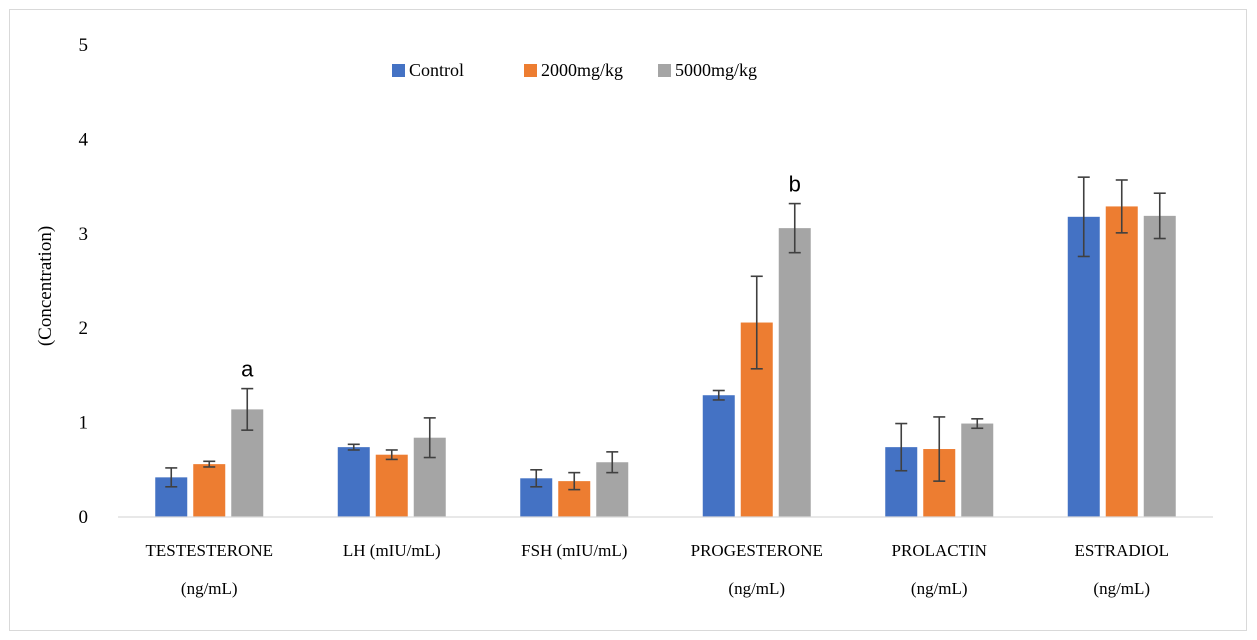 This screenshot has width=1257, height=640. Describe the element at coordinates (939, 550) in the screenshot. I see `x-category-label: PROLACTIN` at that location.